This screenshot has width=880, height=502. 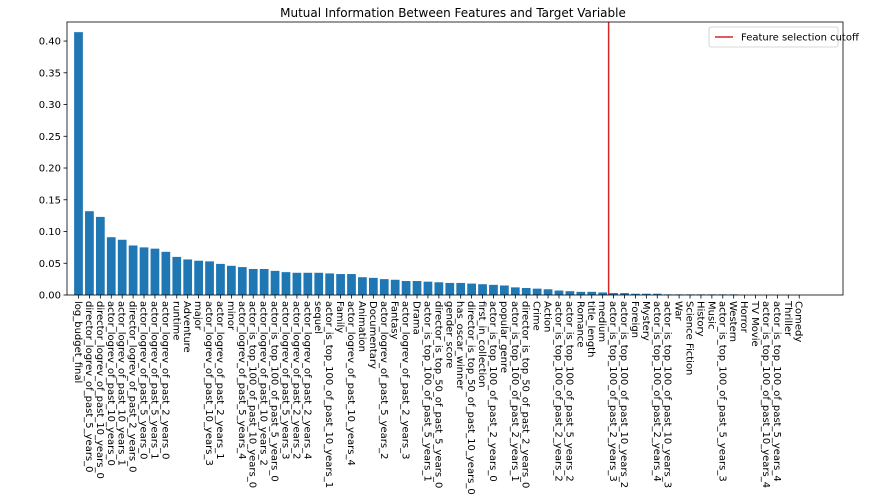 I want to click on x-tick-label: actor_is_top_100_of_past_2_years_3, so click(x=612, y=391).